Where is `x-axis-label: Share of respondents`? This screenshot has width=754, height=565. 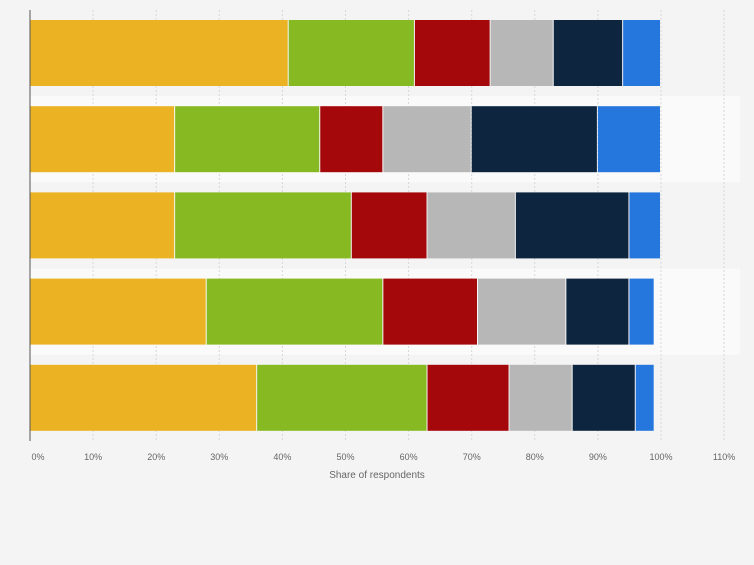
x-axis-label: Share of respondents is located at coordinates (377, 475).